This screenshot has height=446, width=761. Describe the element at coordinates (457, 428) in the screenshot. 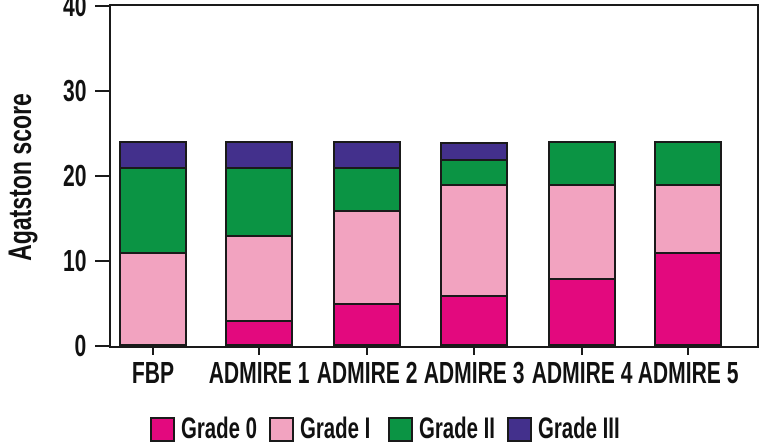

I see `legend-label: Grade II` at that location.